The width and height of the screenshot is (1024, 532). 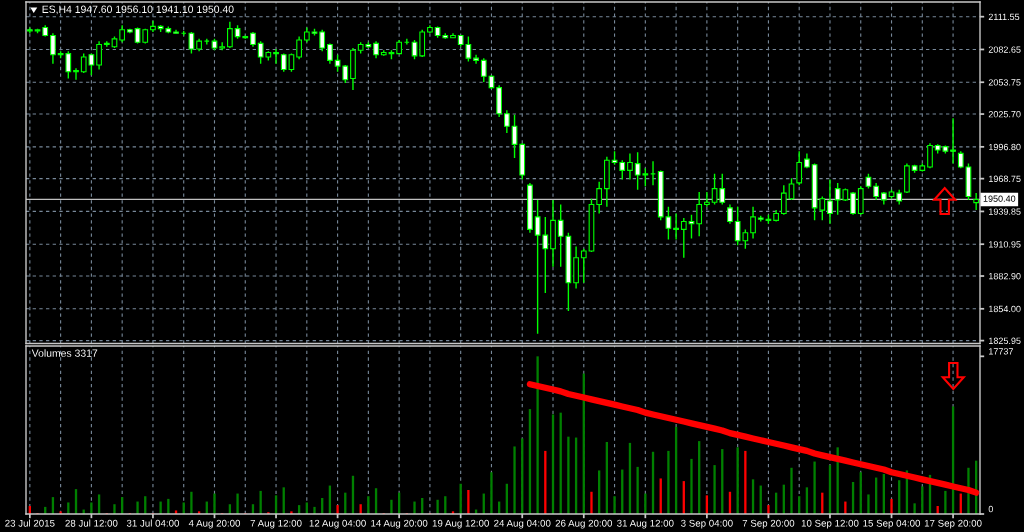 I want to click on x-tick-label: 23 Jul 2015, so click(x=30, y=523).